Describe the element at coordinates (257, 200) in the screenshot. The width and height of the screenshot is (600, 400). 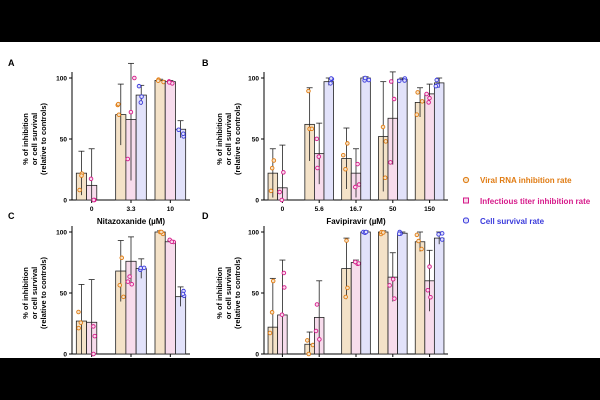
I see `y-tick-label-b: 0` at that location.